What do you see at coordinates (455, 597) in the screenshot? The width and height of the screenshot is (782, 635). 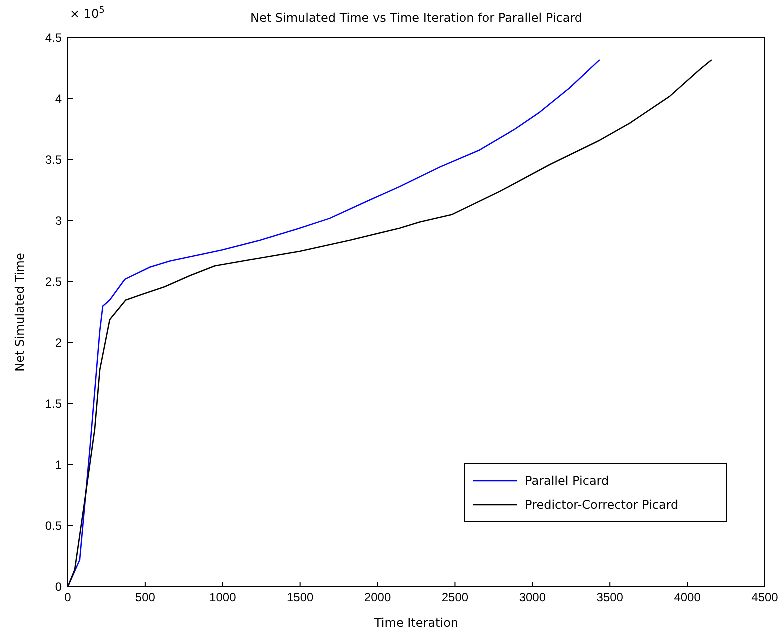 I see `x-tick-label: 2500` at bounding box center [455, 597].